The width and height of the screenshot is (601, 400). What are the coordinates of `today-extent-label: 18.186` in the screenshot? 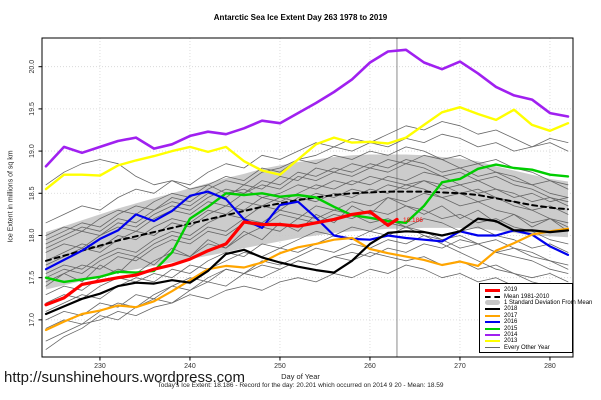 It's located at (413, 220).